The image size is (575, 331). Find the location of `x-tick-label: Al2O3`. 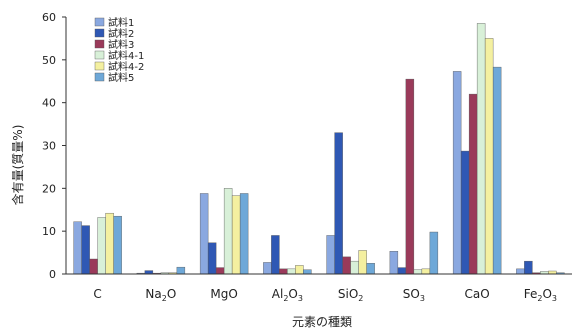

x-tick-label: Al2O3 is located at coordinates (287, 295).